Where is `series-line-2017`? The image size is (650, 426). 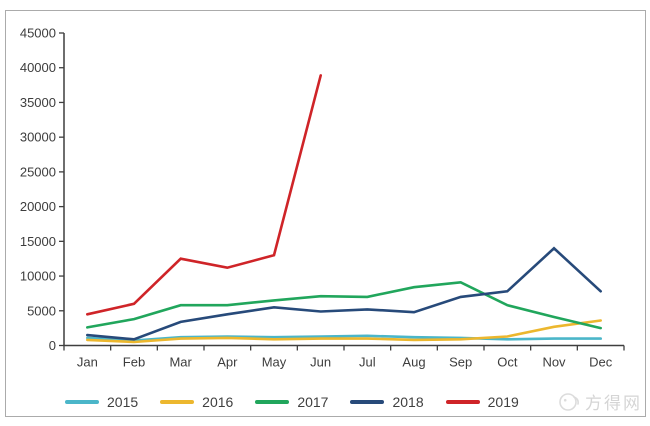
series-line-2017 is located at coordinates (344, 305).